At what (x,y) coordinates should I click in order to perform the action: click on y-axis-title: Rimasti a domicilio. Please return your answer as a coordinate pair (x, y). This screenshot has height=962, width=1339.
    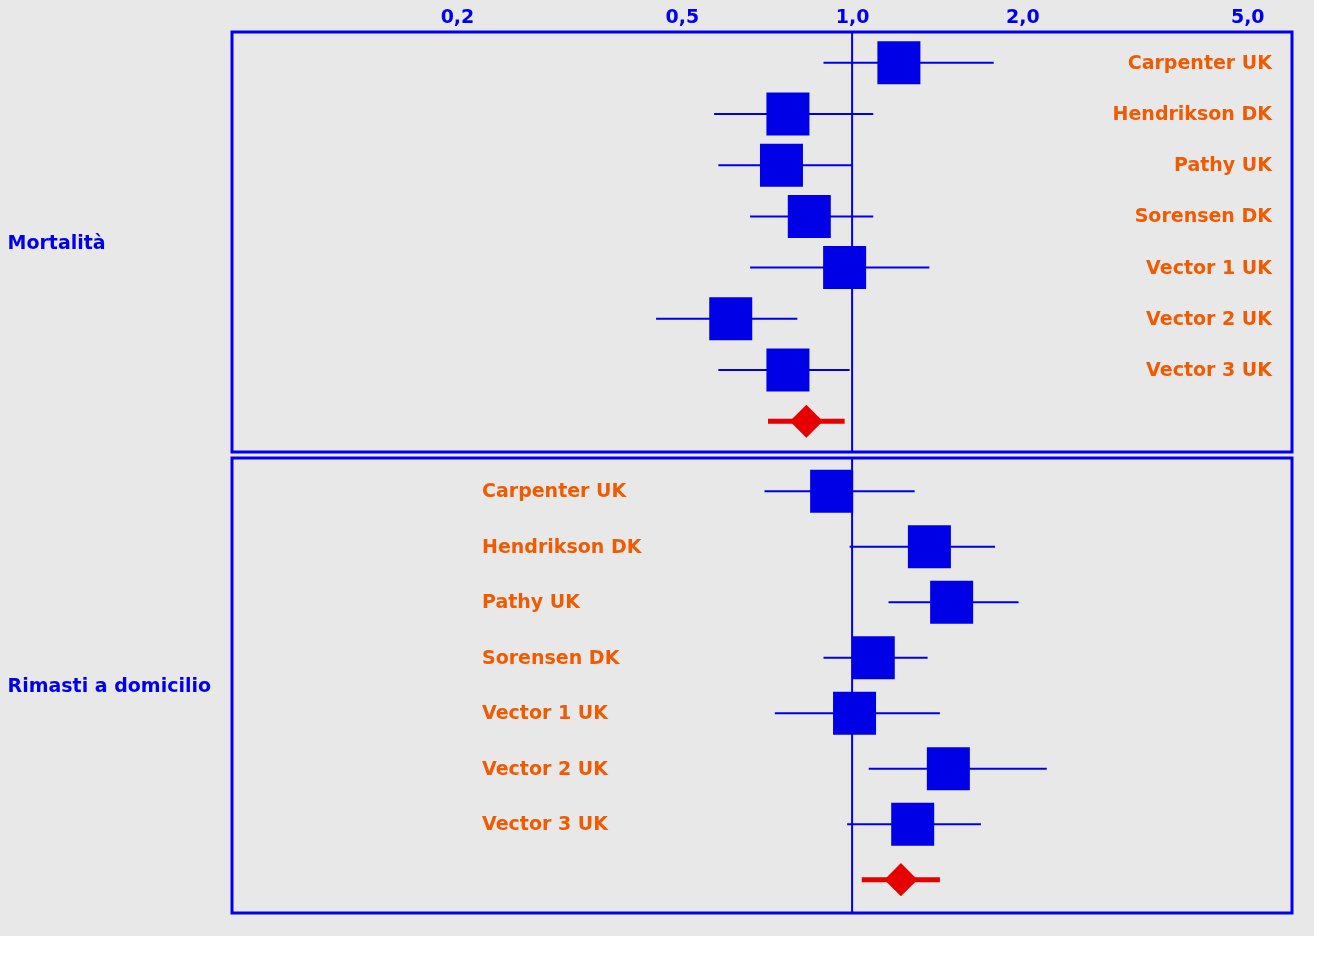
    Looking at the image, I should click on (109, 685).